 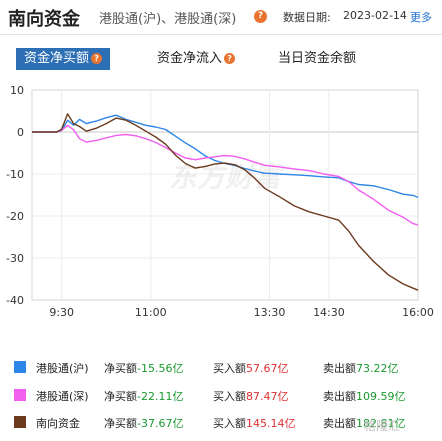 I want to click on y-tick-label: 0, so click(x=20, y=132).